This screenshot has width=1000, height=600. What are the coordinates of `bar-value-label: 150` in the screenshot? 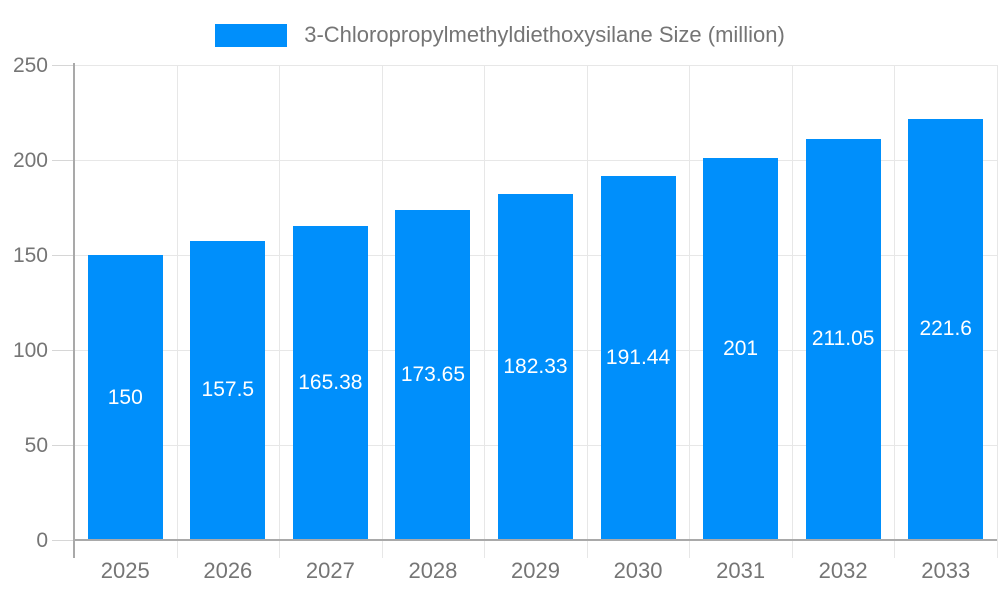 It's located at (125, 397).